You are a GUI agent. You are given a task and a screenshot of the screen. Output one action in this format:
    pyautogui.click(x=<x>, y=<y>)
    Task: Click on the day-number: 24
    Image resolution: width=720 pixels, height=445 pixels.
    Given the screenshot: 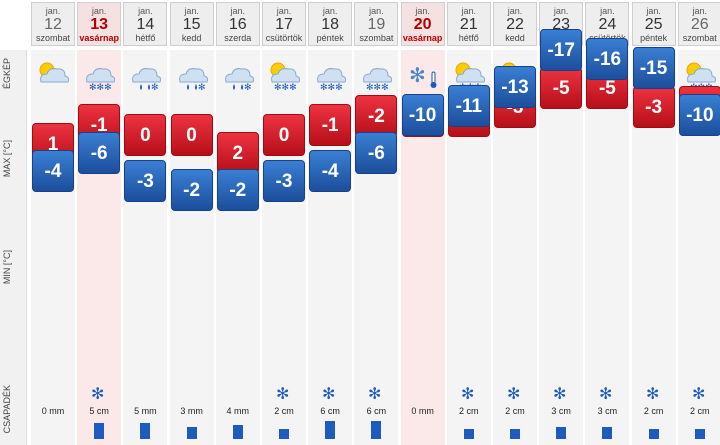 What is the action you would take?
    pyautogui.click(x=607, y=24)
    